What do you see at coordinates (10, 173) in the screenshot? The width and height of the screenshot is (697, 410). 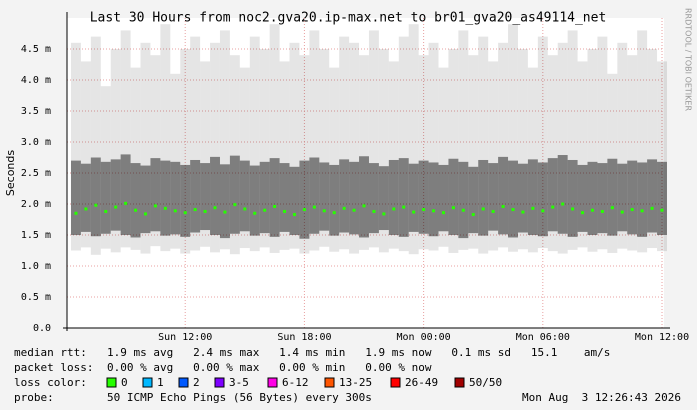 I see `y-axis-label: Seconds` at bounding box center [10, 173].